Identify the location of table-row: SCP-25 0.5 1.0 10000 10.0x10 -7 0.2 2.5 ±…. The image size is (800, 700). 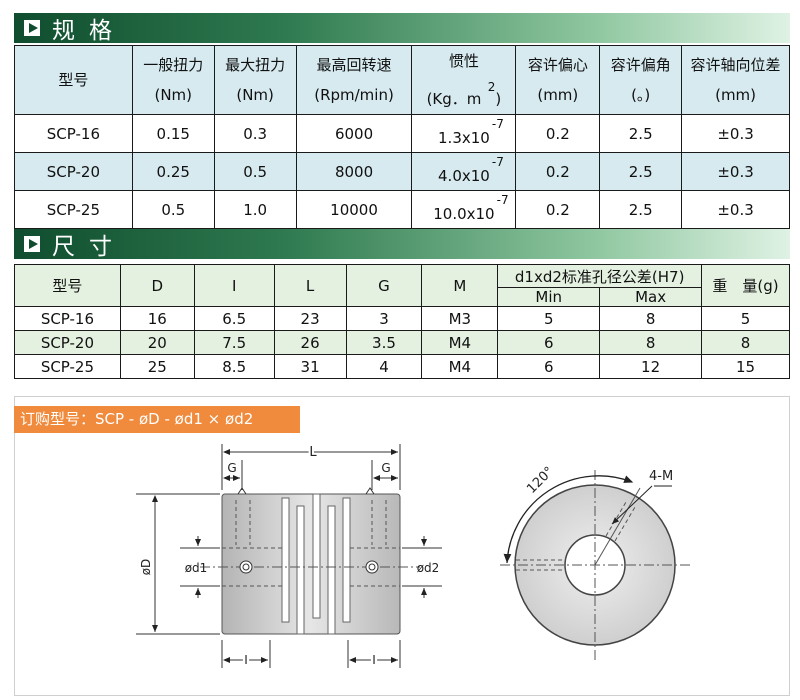
(402, 209).